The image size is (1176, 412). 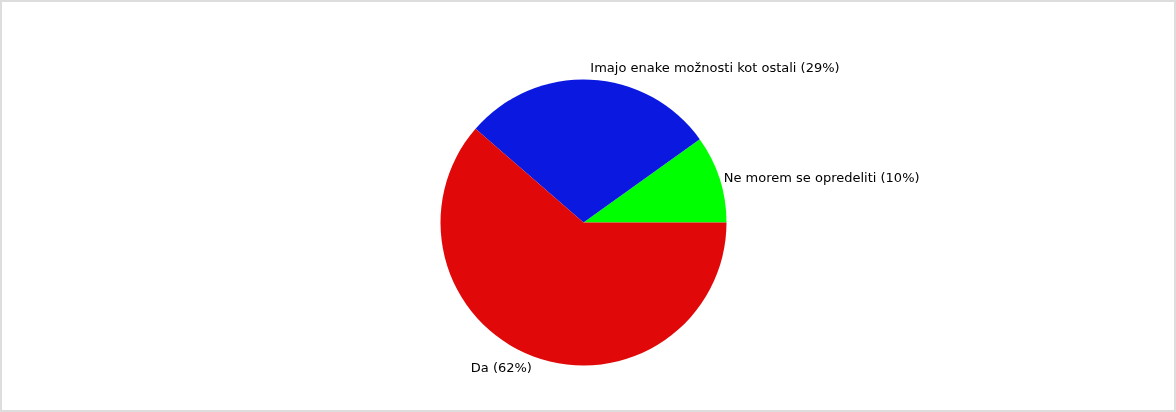 I want to click on slice-label: Ne morem se opredeliti (10%), so click(x=821, y=177).